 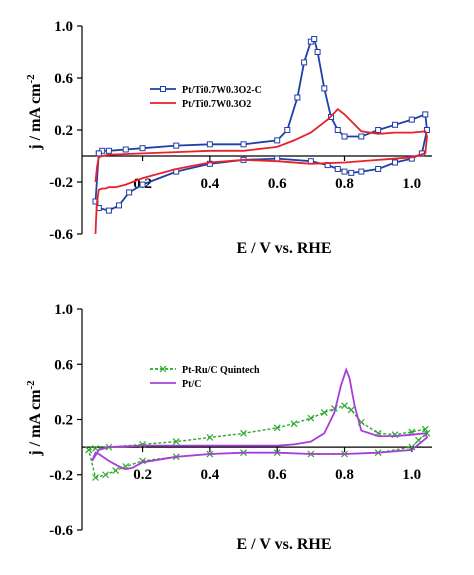 I want to click on y-tick-label-top: 0.6, so click(x=63, y=79).